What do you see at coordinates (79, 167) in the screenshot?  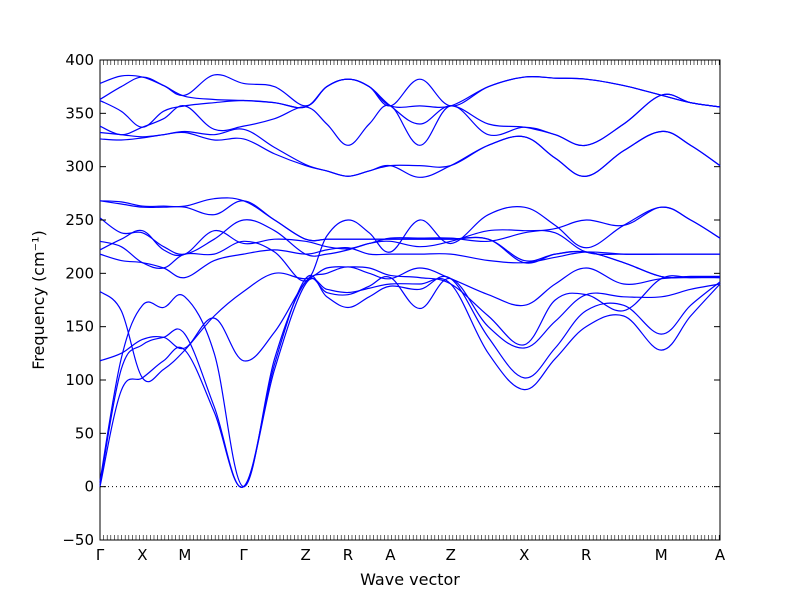 I see `y-tick-label: 300` at bounding box center [79, 167].